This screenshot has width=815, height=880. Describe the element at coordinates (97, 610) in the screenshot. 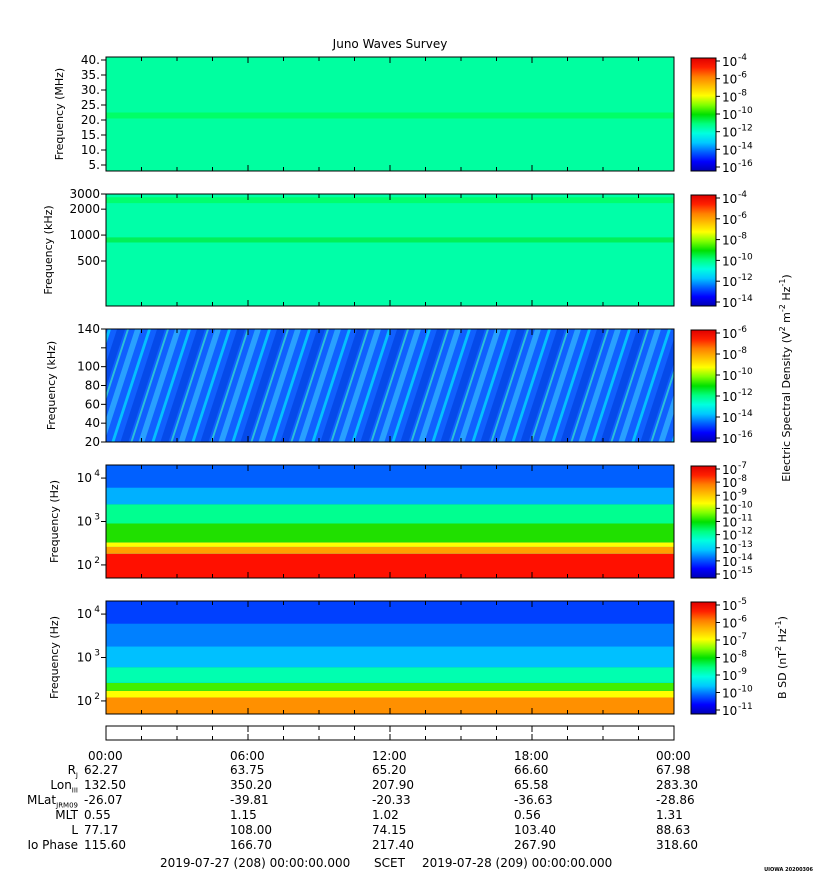

I see `y-tick-exponent: 4` at that location.